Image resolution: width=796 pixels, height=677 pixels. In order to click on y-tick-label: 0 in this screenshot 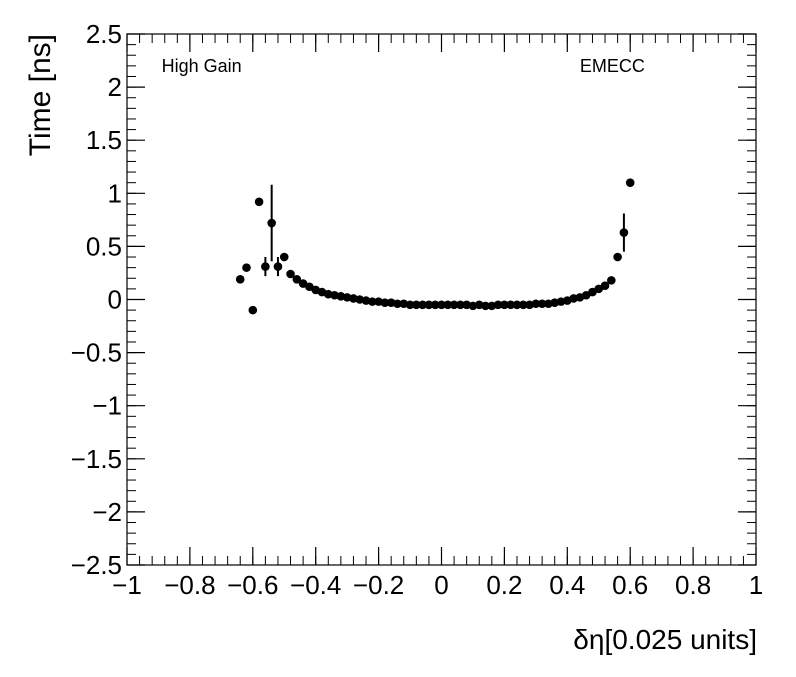, I will do `click(115, 300)`.